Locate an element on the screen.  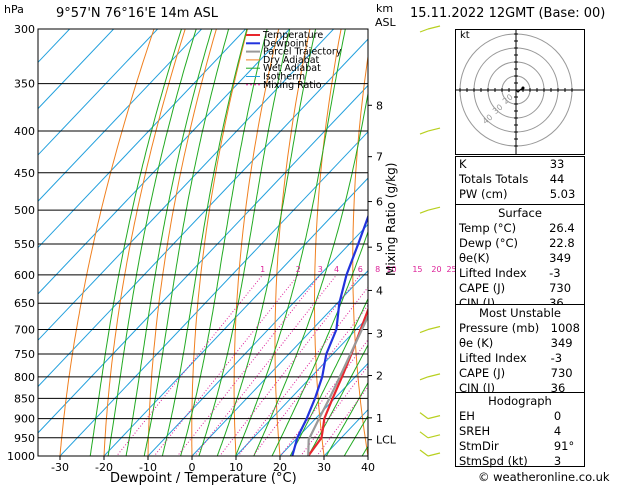
altitude-tick-label: 2 is located at coordinates (379, 376).